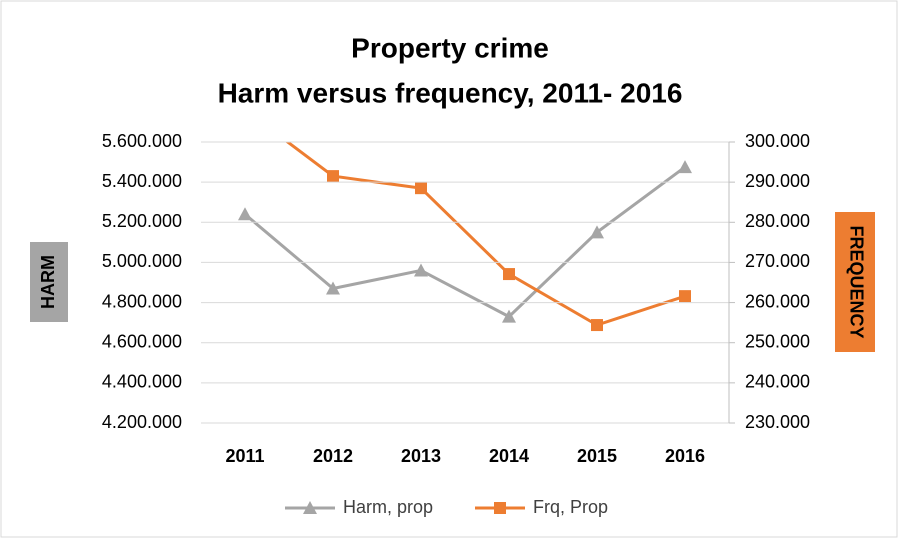 The height and width of the screenshot is (540, 900). Describe the element at coordinates (142, 141) in the screenshot. I see `y-tick-label: 5.600.000` at that location.